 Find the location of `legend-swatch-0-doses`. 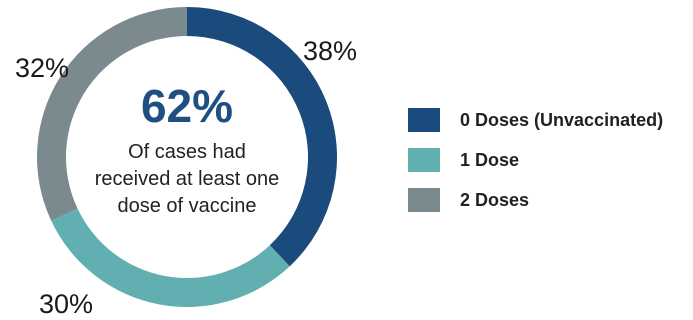

legend-swatch-0-doses is located at coordinates (424, 120).